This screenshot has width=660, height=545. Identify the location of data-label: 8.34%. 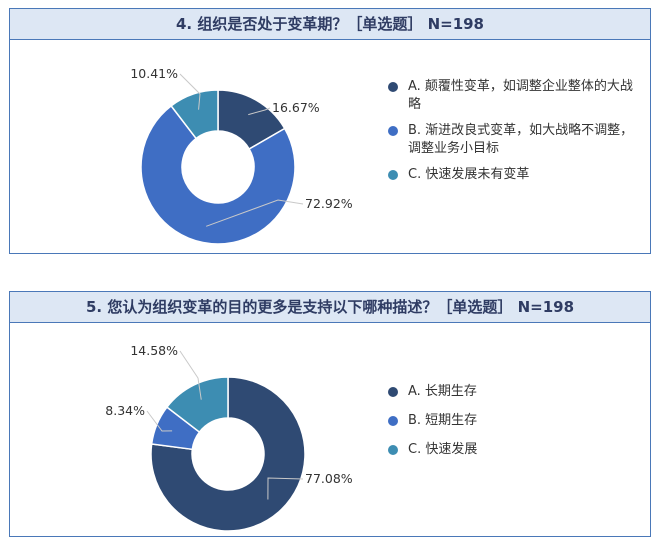
(125, 410).